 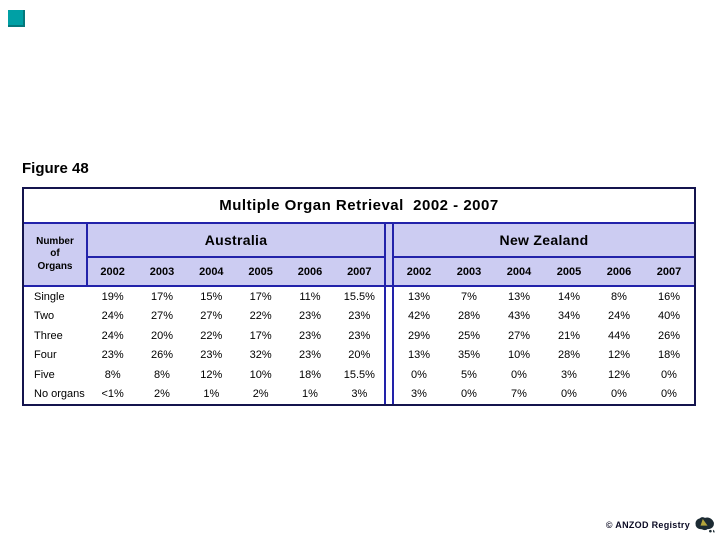 What do you see at coordinates (56, 254) in the screenshot?
I see `row-header-number-of-organs: Number of Organs` at bounding box center [56, 254].